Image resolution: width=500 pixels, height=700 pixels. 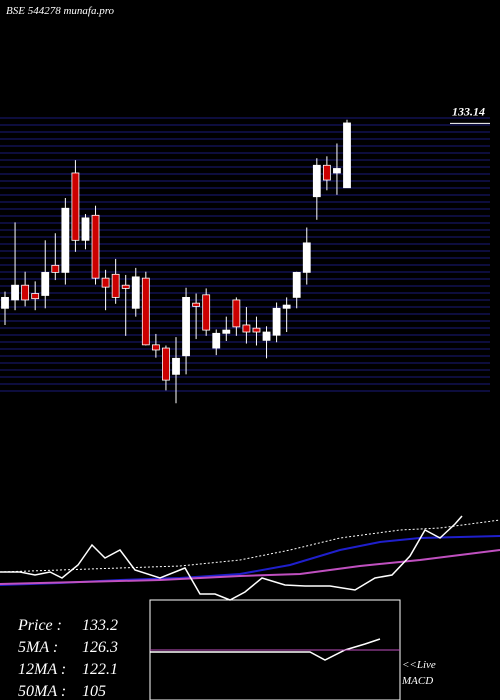 What do you see at coordinates (265, 649) in the screenshot?
I see `macd-line` at bounding box center [265, 649].